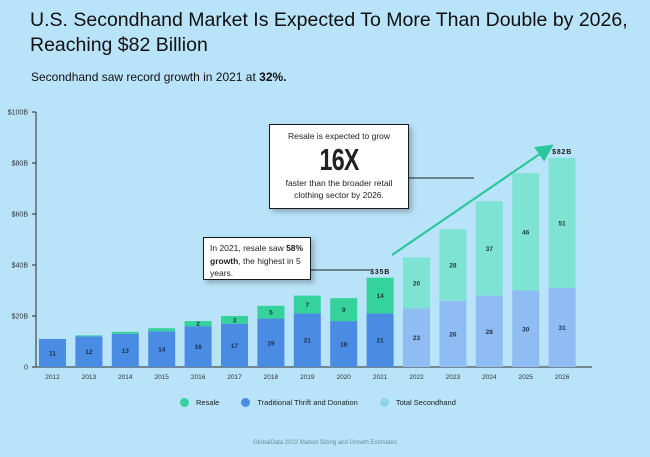  What do you see at coordinates (89, 336) in the screenshot?
I see `bar-resale-2013` at bounding box center [89, 336].